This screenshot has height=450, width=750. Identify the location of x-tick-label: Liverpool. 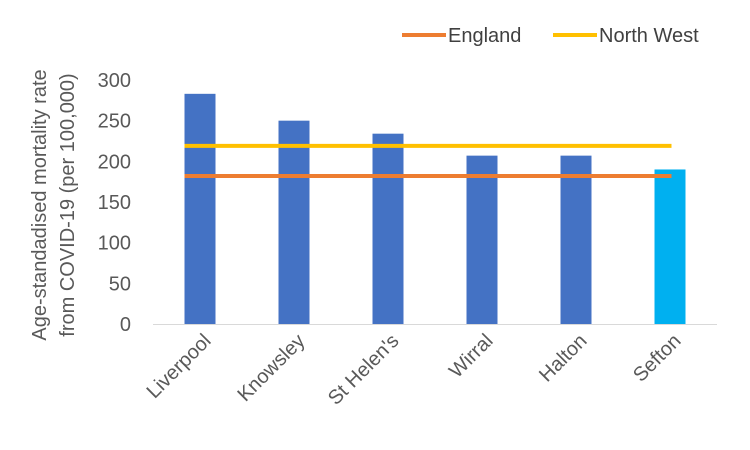
(179, 366).